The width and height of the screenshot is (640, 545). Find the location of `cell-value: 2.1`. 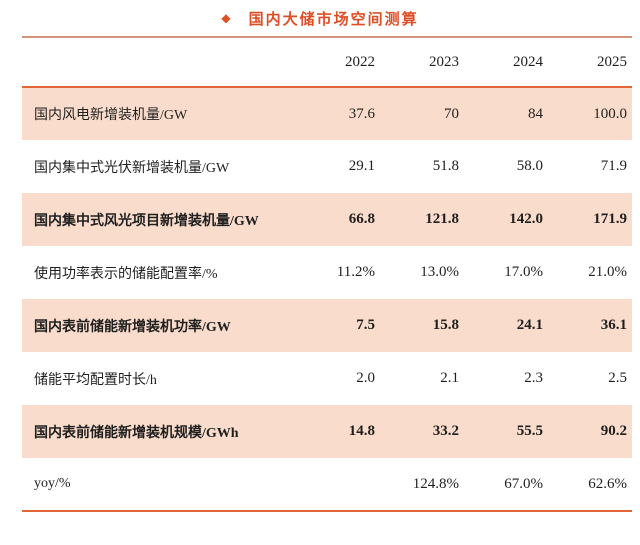

cell-value: 2.1 is located at coordinates (449, 378).